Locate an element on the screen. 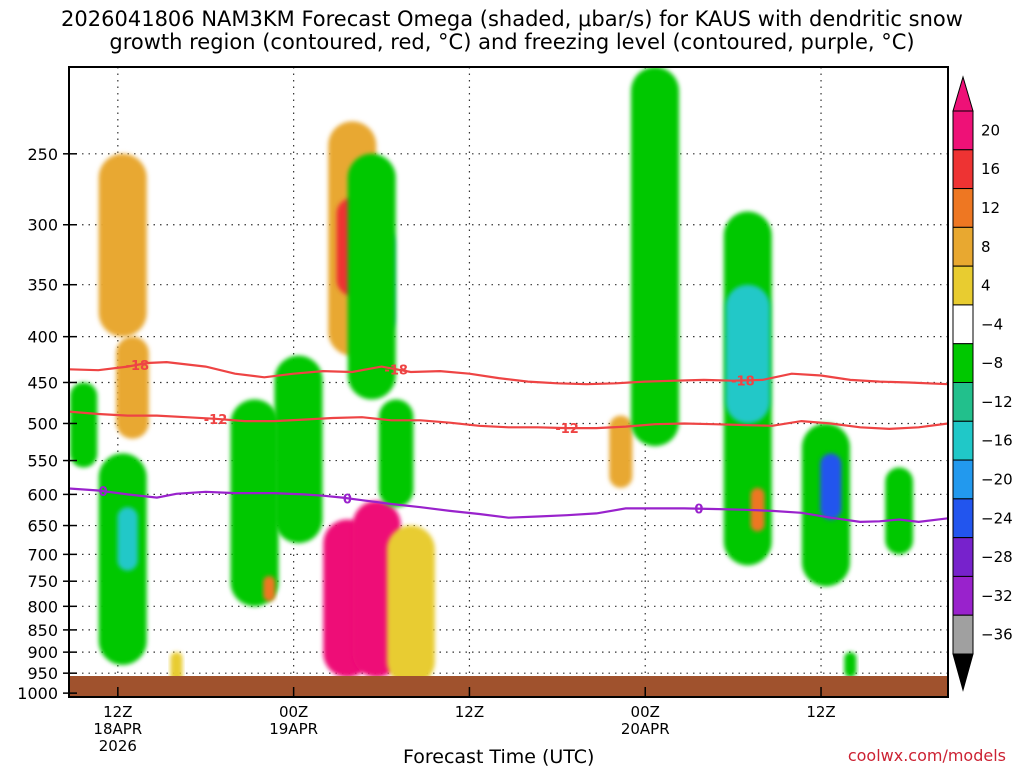 The image size is (1024, 768). colorbar-label: −20 is located at coordinates (997, 479).